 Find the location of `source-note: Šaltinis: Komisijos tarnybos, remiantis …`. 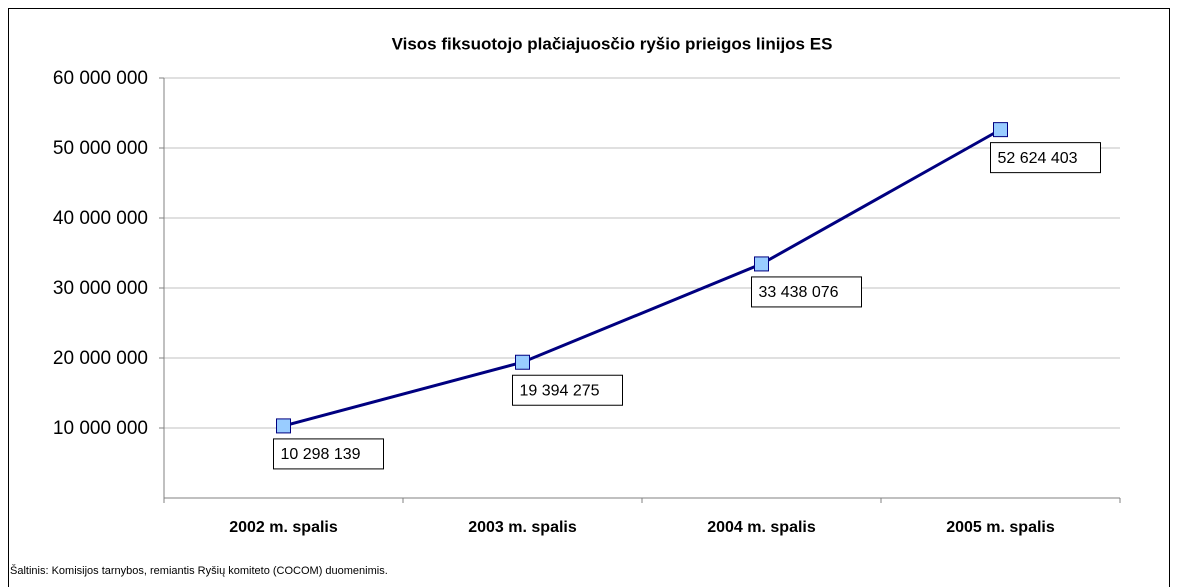

source-note: Šaltinis: Komisijos tarnybos, remiantis … is located at coordinates (199, 570).